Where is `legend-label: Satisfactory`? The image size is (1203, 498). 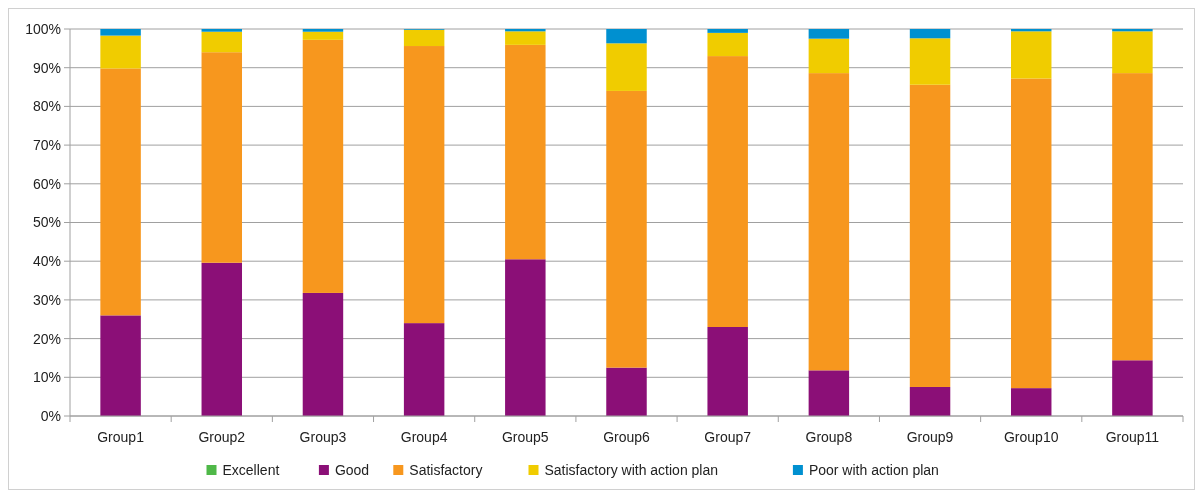 legend-label: Satisfactory is located at coordinates (446, 469).